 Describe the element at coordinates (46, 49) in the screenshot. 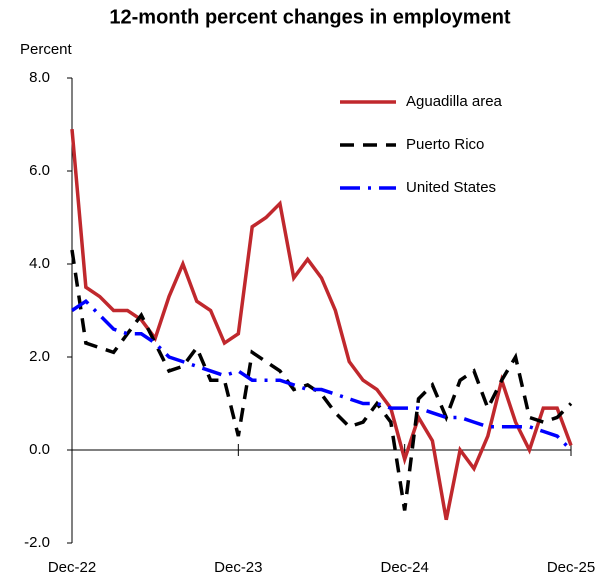

I see `y-axis-label: Percent` at that location.